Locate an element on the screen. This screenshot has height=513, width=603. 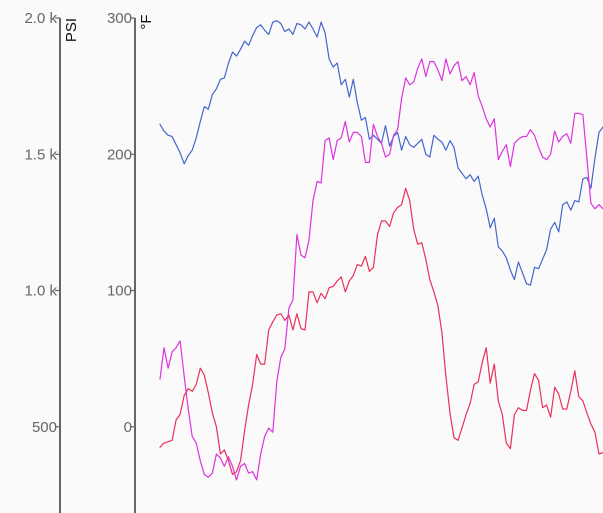
temp-tick-label: 200 is located at coordinates (119, 154).